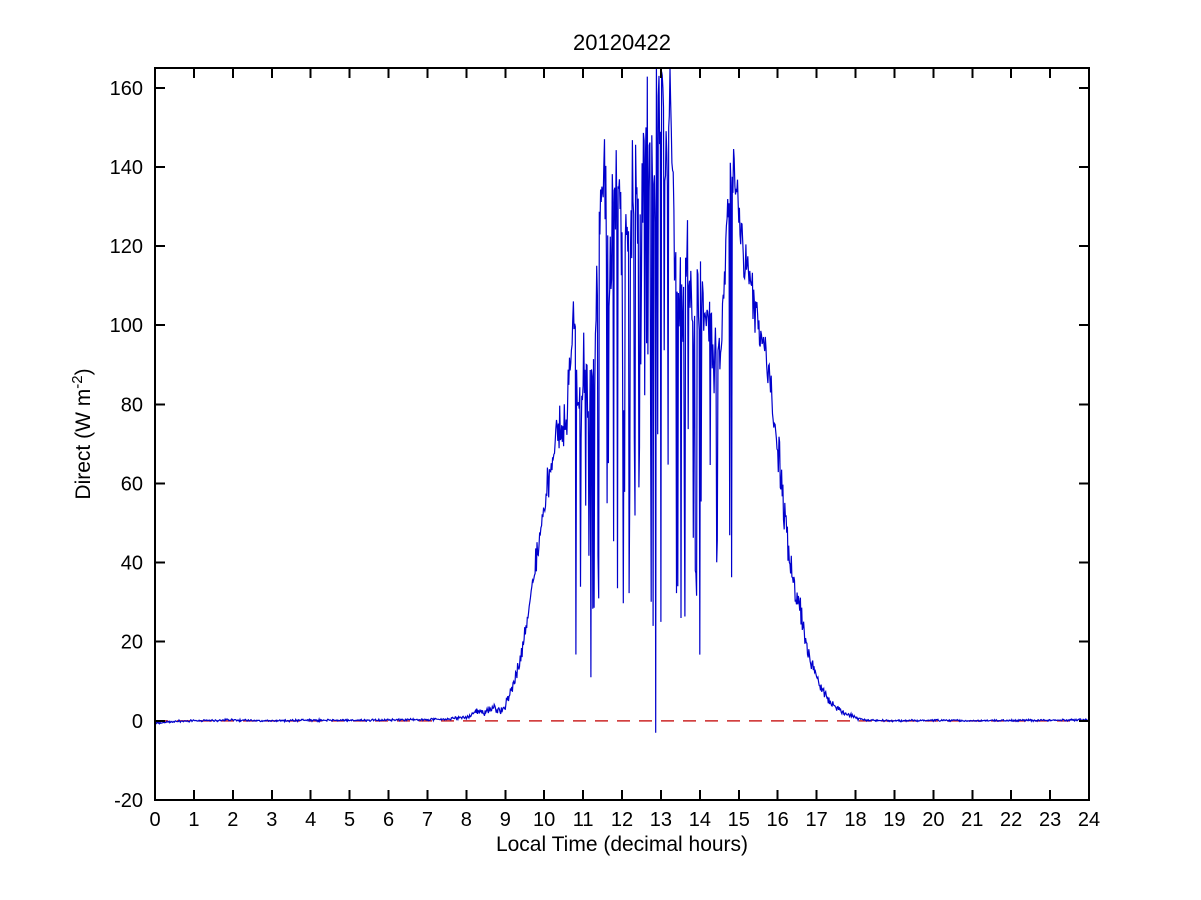  What do you see at coordinates (816, 820) in the screenshot?
I see `x-tick-label: 17` at bounding box center [816, 820].